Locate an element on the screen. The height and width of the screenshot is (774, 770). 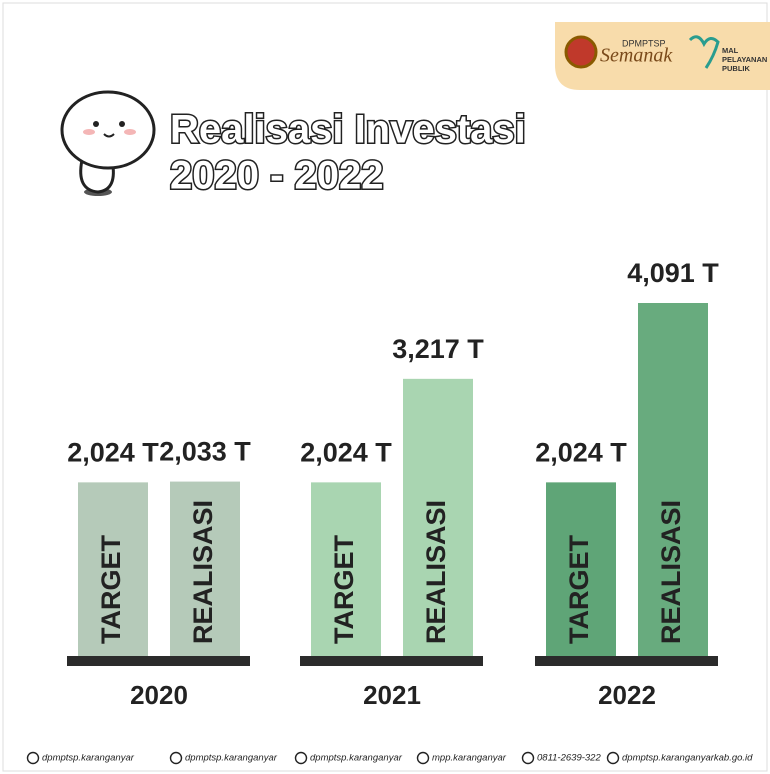
brand: Semanak is located at coordinates (636, 56).